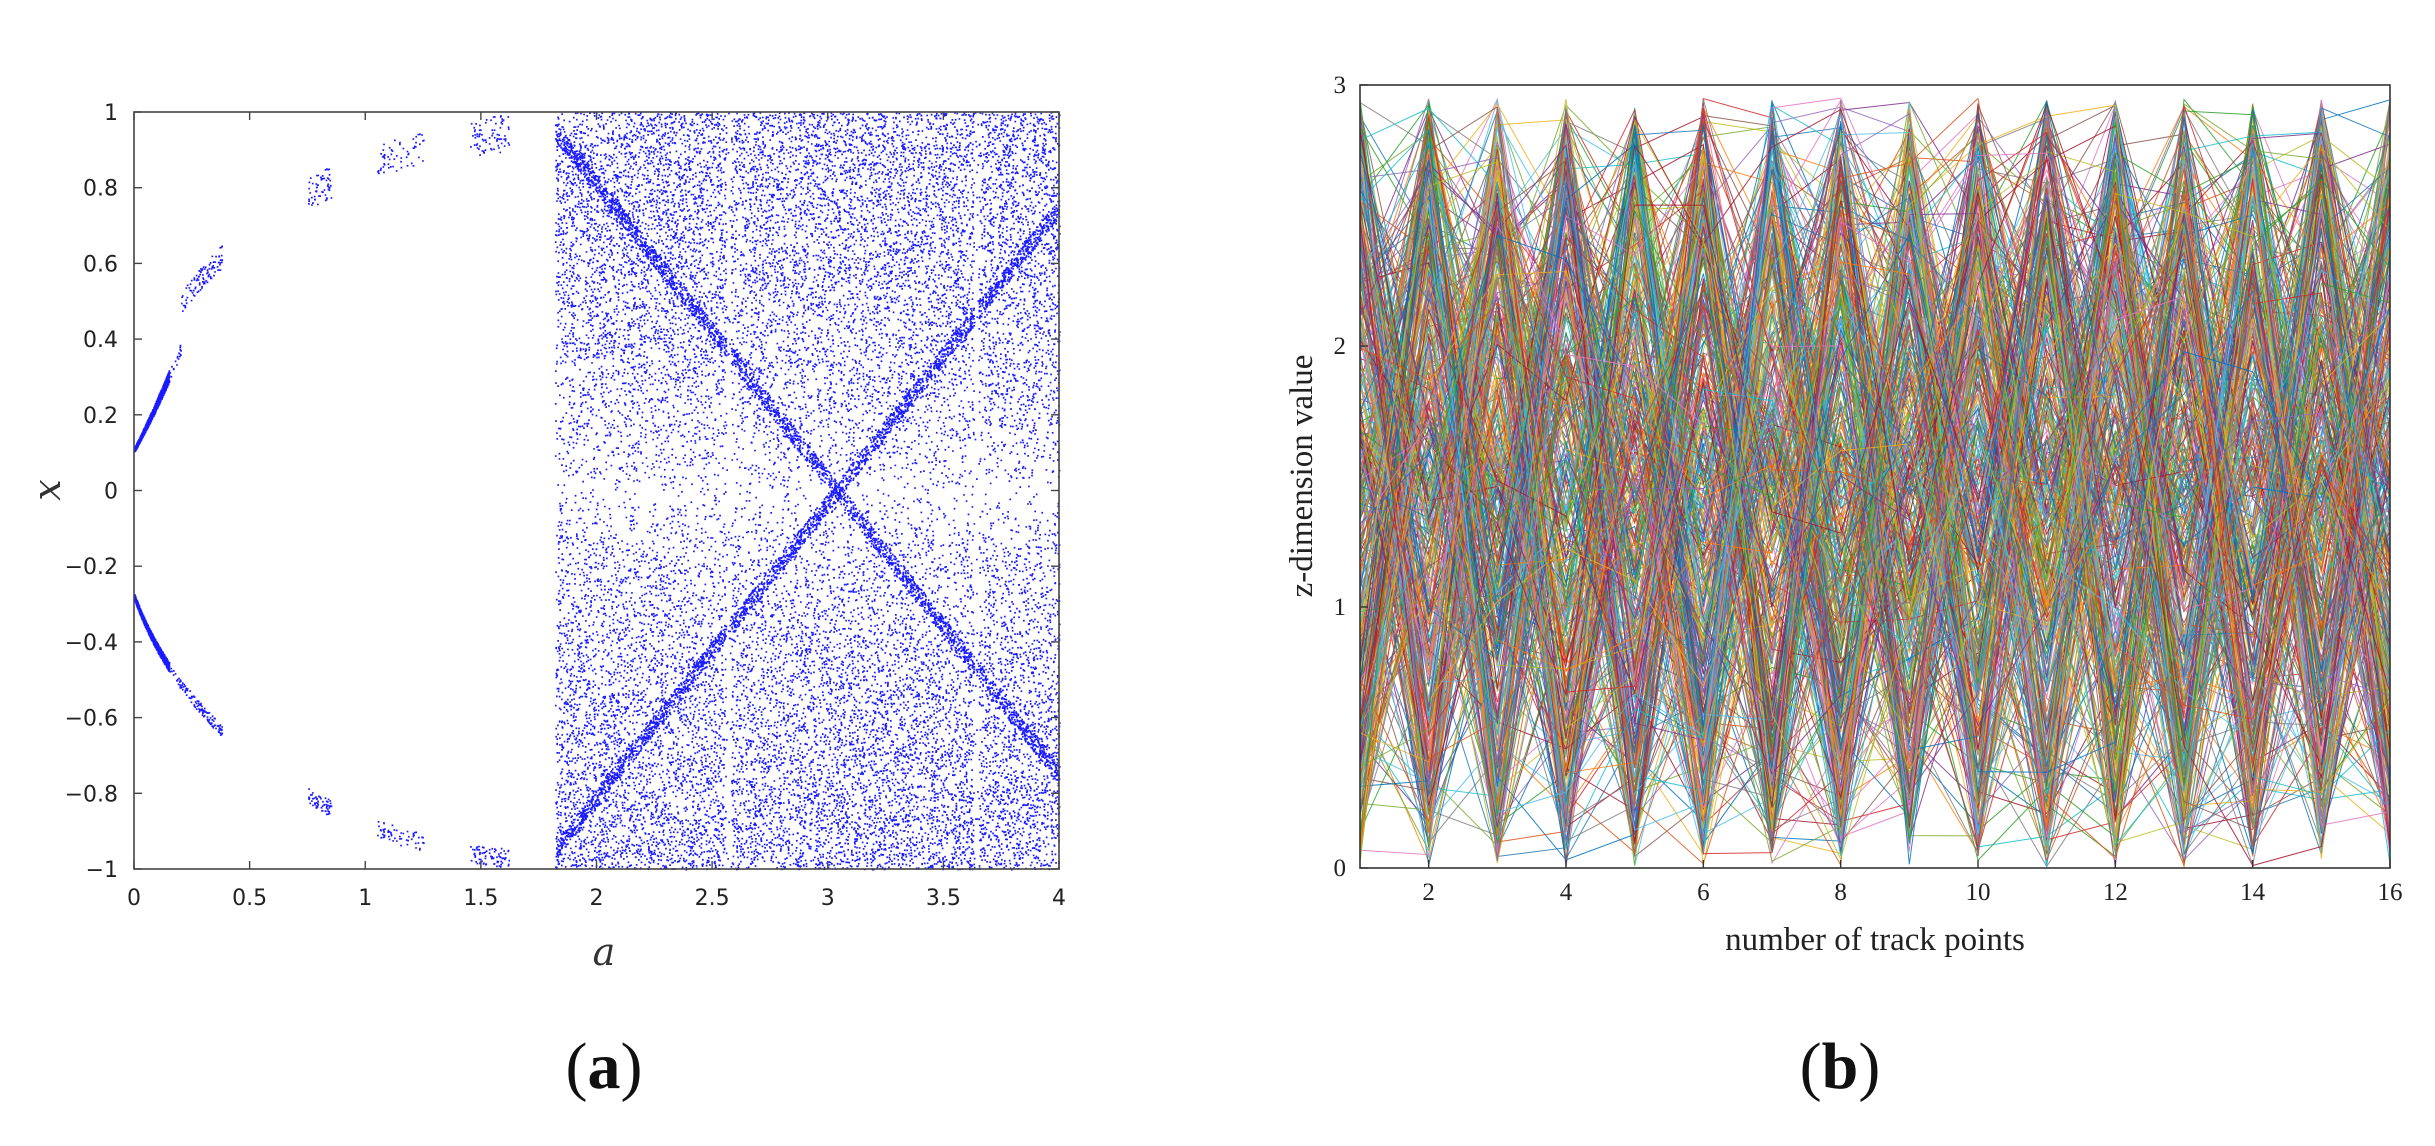 This screenshot has height=1146, width=2435. What do you see at coordinates (597, 898) in the screenshot?
I see `x-tick-label-a: 2` at bounding box center [597, 898].